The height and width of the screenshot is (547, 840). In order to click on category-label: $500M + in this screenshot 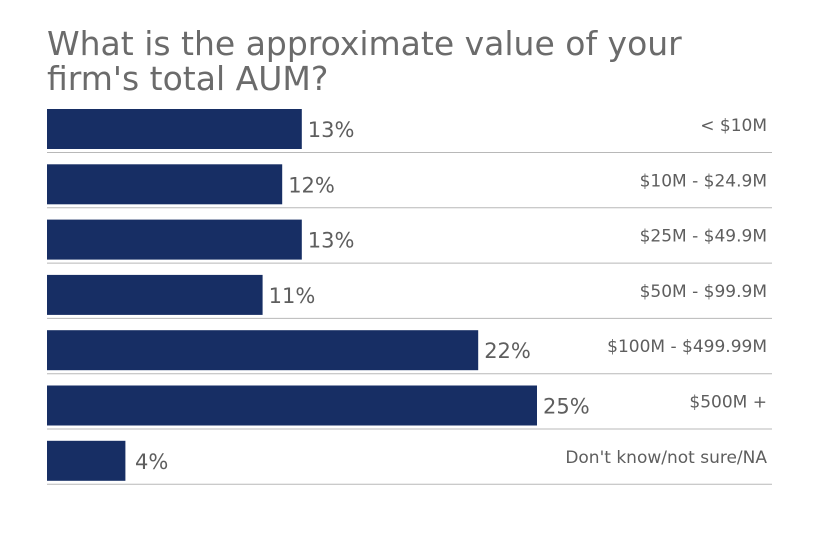, I will do `click(728, 403)`.